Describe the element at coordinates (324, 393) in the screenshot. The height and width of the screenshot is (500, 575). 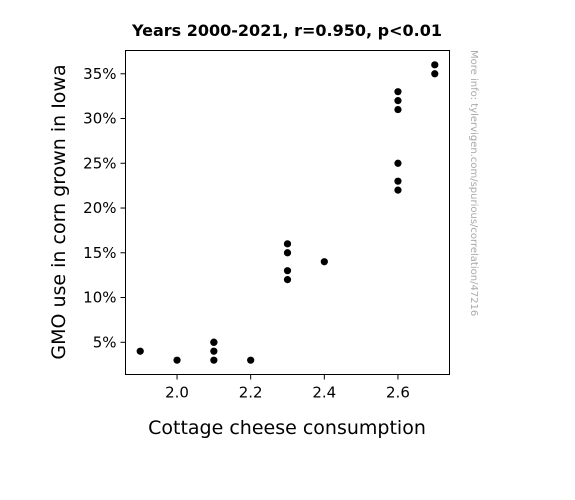
I see `x-tick-label: 2.4` at that location.